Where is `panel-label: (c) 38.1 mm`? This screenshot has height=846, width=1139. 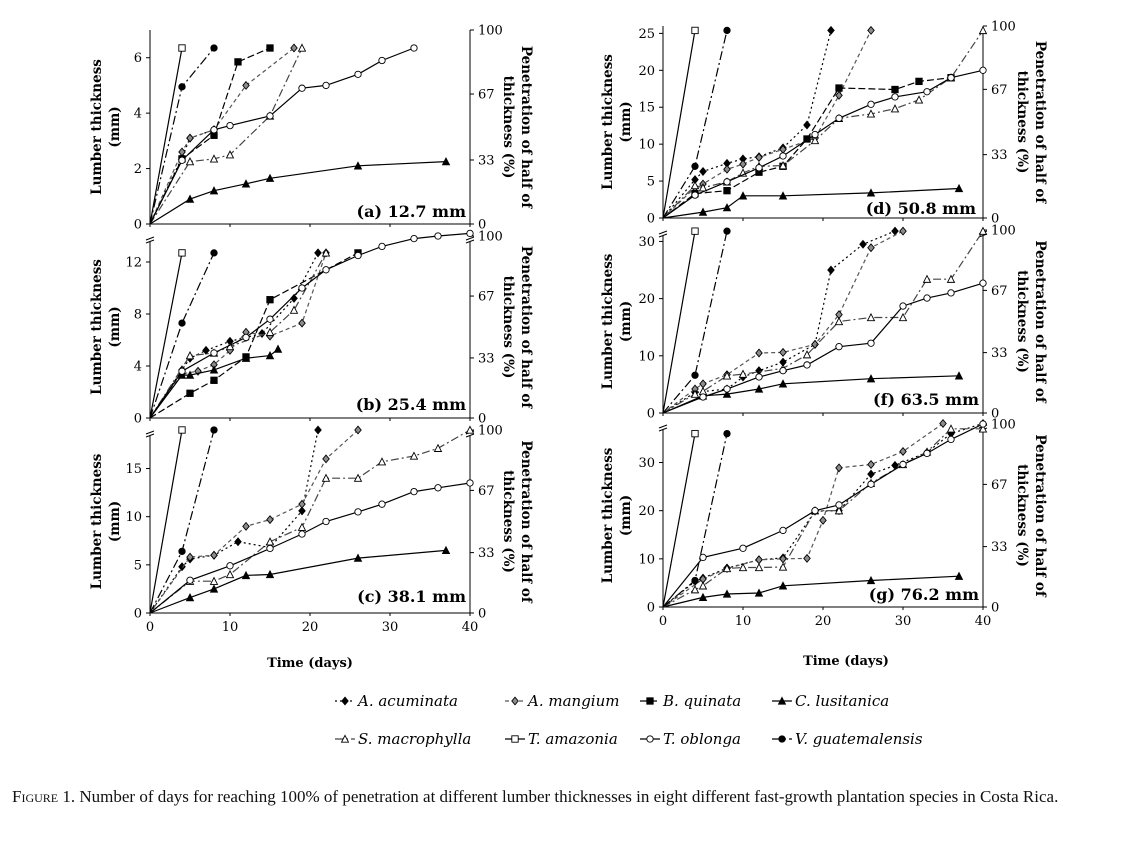
panel-label: (c) 38.1 mm is located at coordinates (411, 596).